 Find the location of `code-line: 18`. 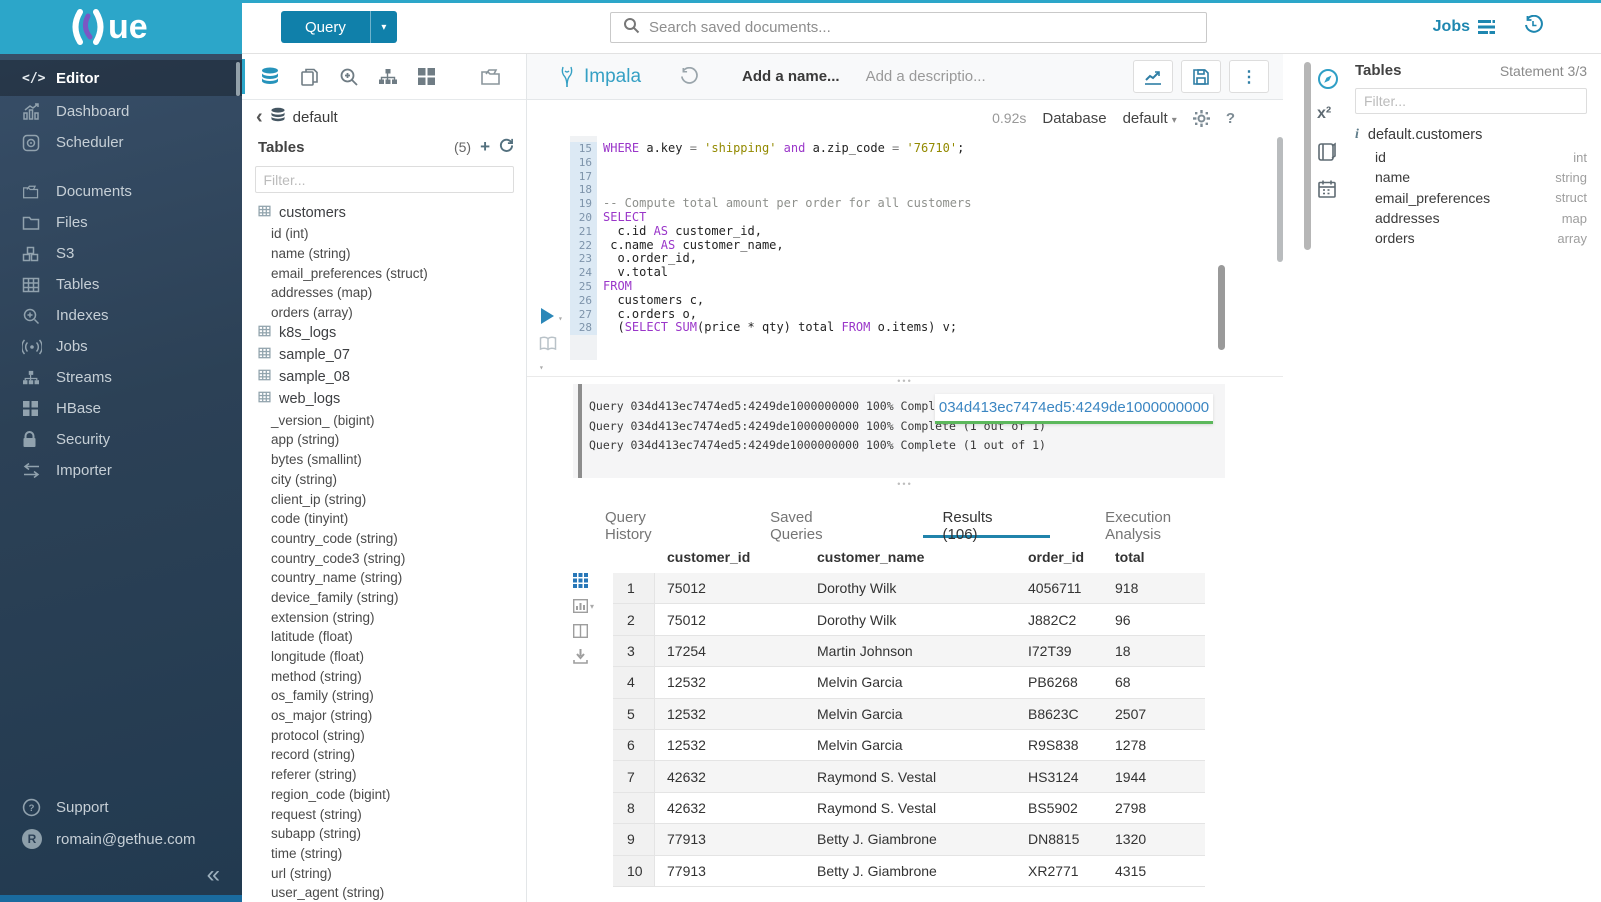

code-line: 18 is located at coordinates (916, 190).